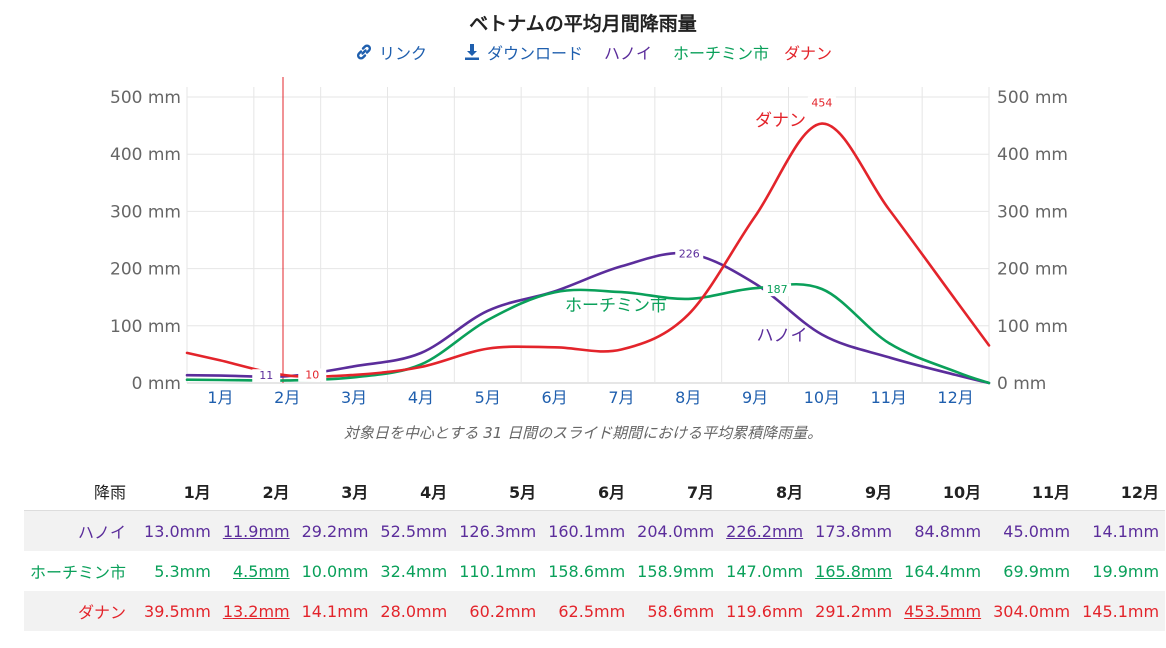 The image size is (1166, 648). I want to click on x-tick-label: 1月, so click(220, 397).